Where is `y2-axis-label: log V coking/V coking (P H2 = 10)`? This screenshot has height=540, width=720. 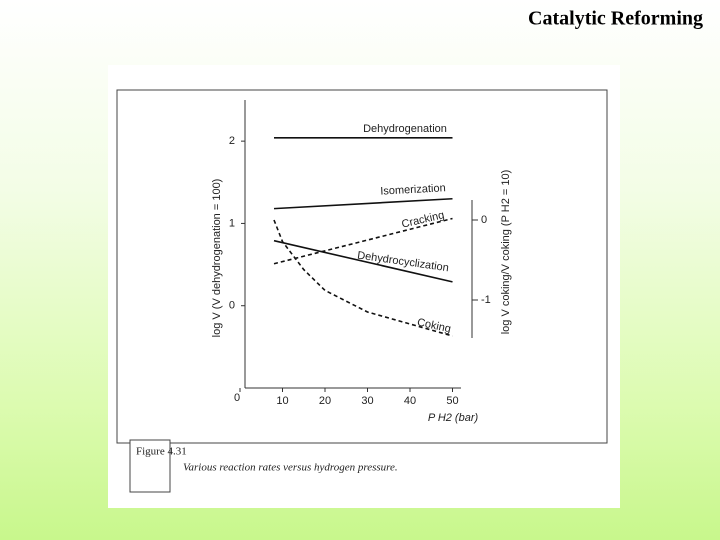
y2-axis-label: log V coking/V coking (P H2 = 10) is located at coordinates (506, 252).